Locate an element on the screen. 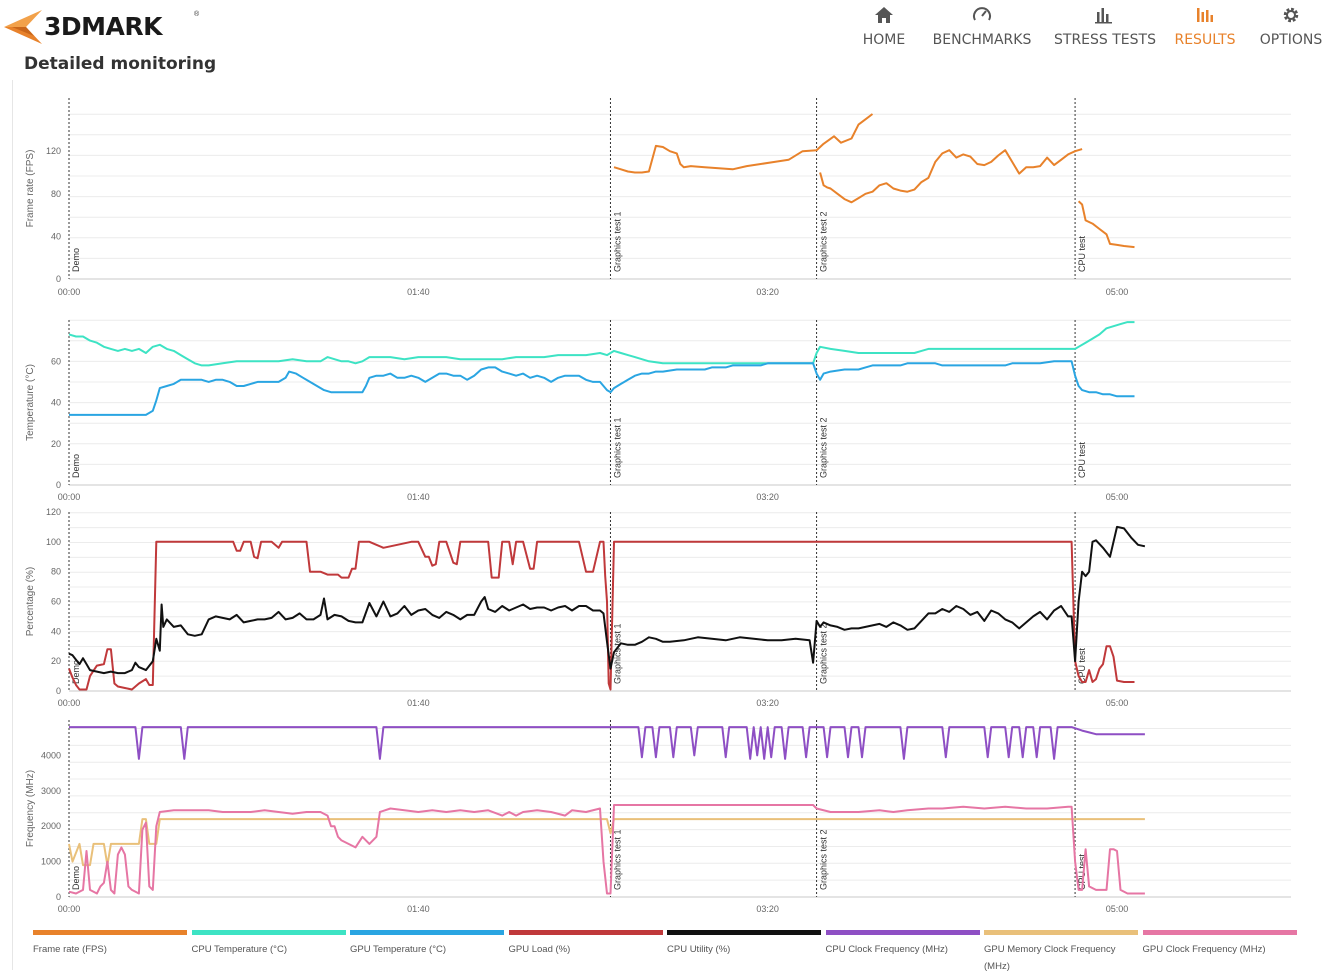 The image size is (1323, 975). series-line-cpu-temp is located at coordinates (601, 344).